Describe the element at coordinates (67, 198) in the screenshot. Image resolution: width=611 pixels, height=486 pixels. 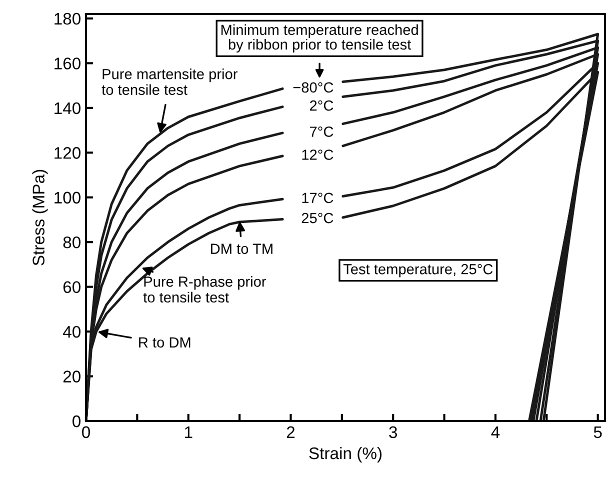
I see `y-tick-label: 100` at that location.